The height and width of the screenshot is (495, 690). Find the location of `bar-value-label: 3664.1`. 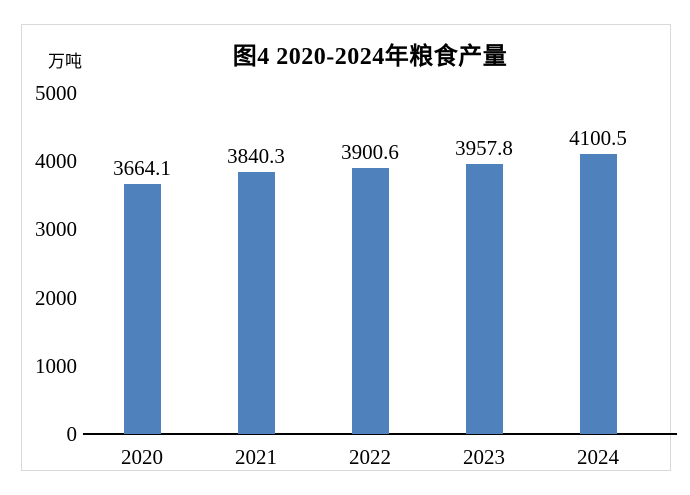

bar-value-label: 3664.1 is located at coordinates (142, 168).